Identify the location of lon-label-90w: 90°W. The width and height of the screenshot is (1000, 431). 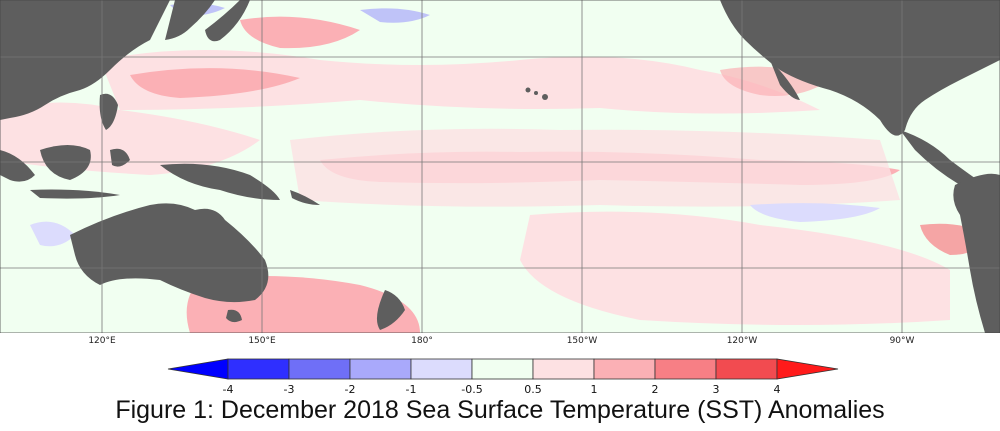
(902, 341).